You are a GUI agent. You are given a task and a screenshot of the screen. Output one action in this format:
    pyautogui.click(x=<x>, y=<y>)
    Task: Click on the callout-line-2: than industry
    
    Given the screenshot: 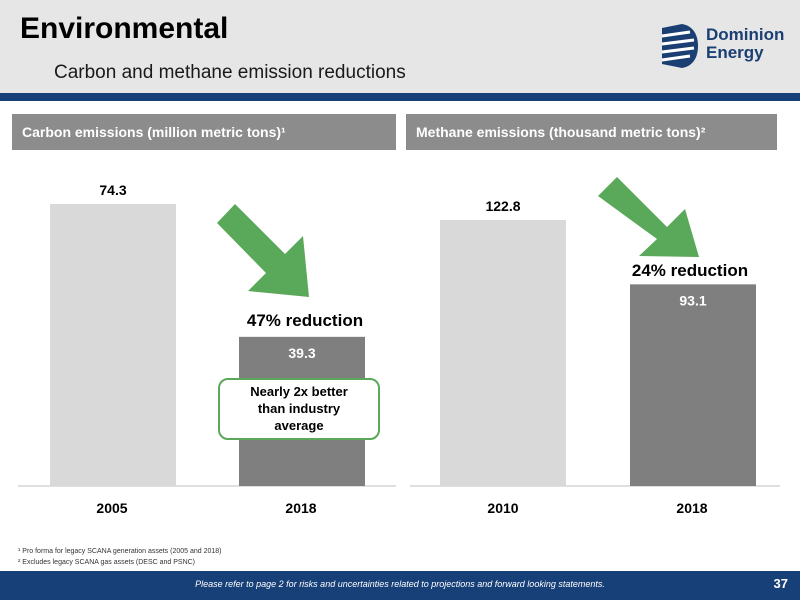 What is the action you would take?
    pyautogui.click(x=299, y=408)
    